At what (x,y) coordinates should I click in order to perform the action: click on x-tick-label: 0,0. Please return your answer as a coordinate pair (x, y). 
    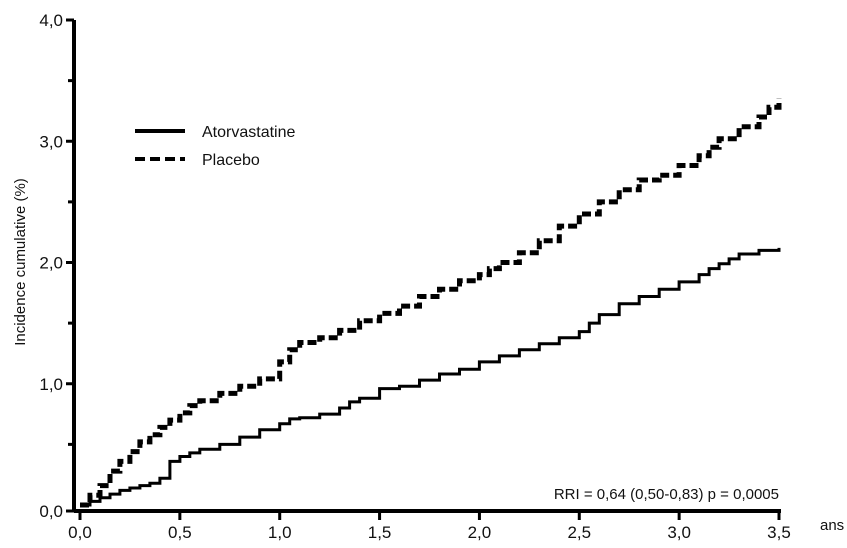
    Looking at the image, I should click on (80, 532).